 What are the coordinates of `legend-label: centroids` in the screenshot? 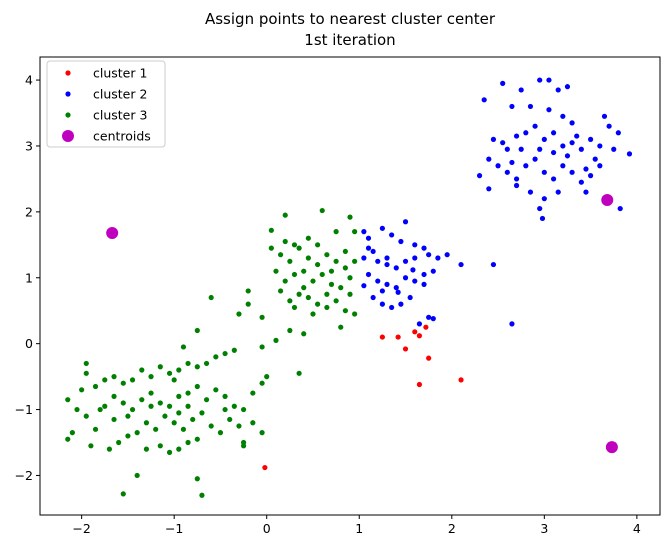 It's located at (122, 136).